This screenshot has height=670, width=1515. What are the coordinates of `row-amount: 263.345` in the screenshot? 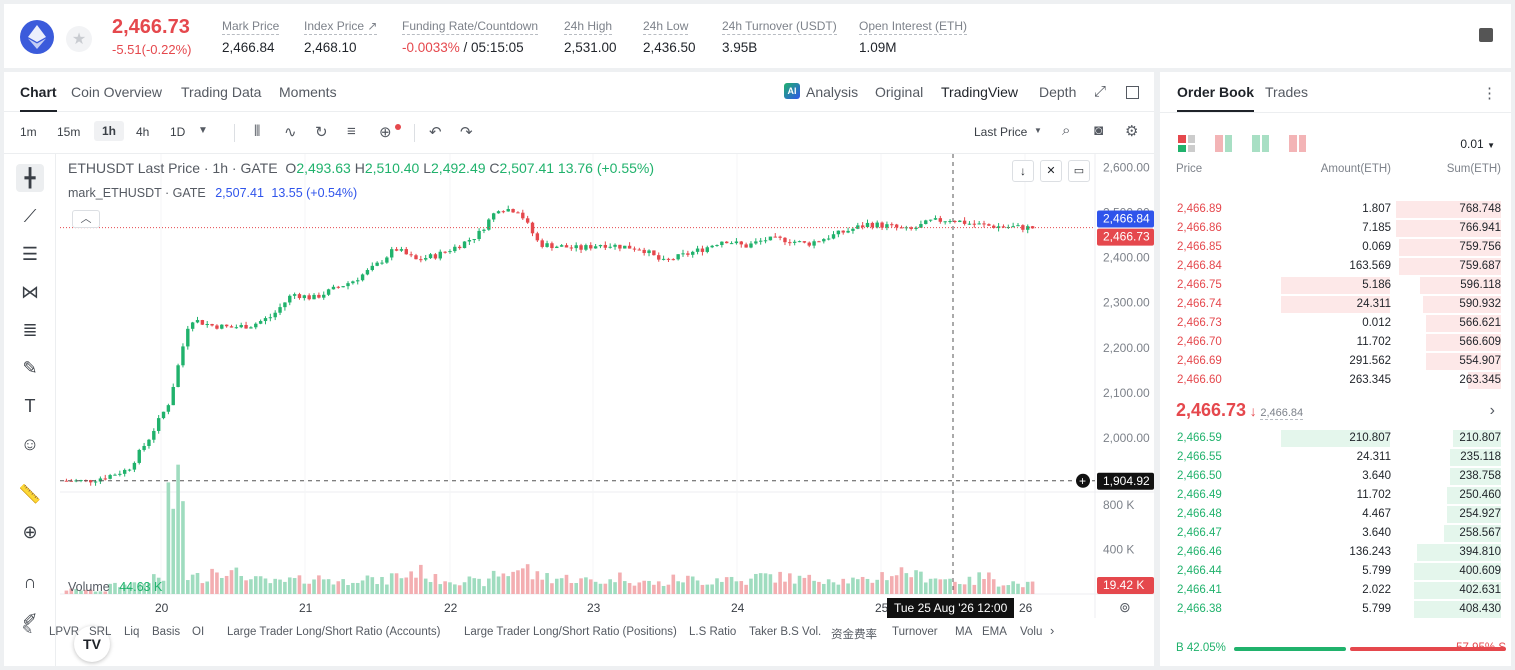 It's located at (1370, 380).